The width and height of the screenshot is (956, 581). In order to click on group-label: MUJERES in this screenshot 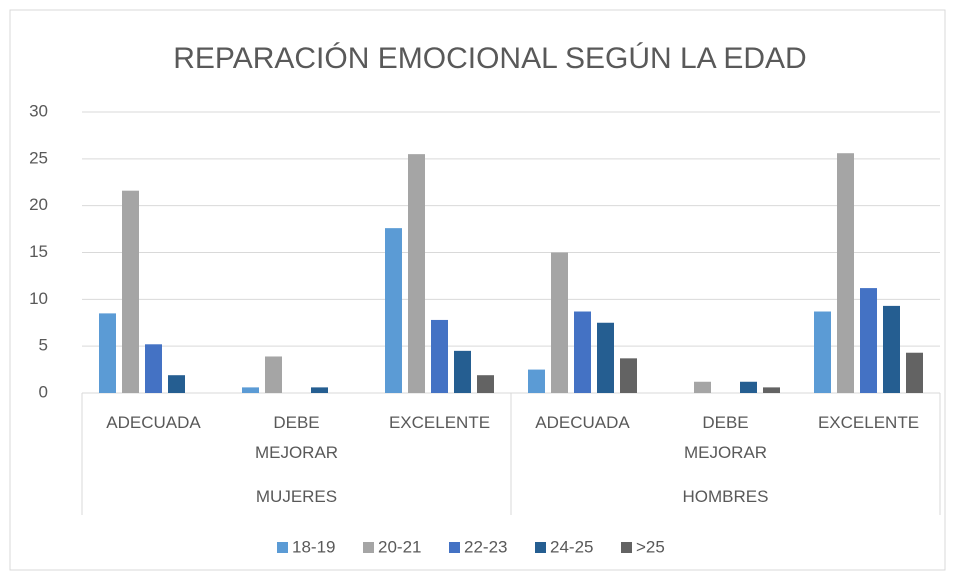, I will do `click(296, 496)`.